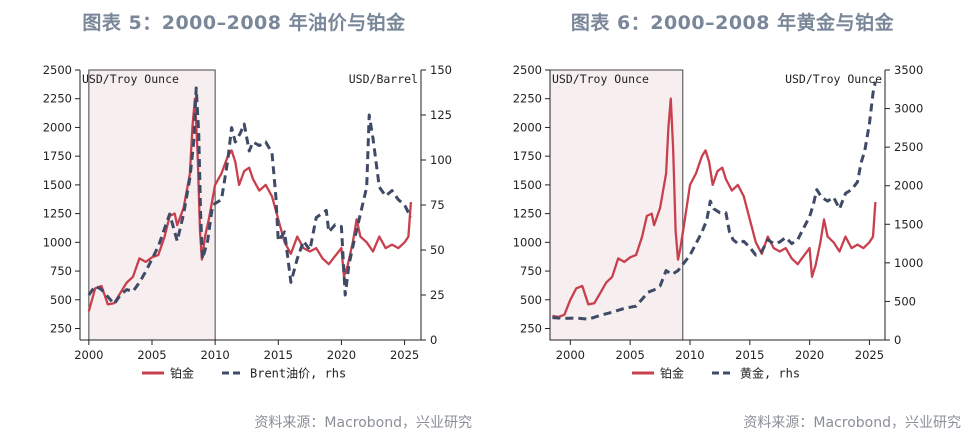 This screenshot has width=977, height=440. Describe the element at coordinates (908, 186) in the screenshot. I see `right-tick-label: 2000` at that location.